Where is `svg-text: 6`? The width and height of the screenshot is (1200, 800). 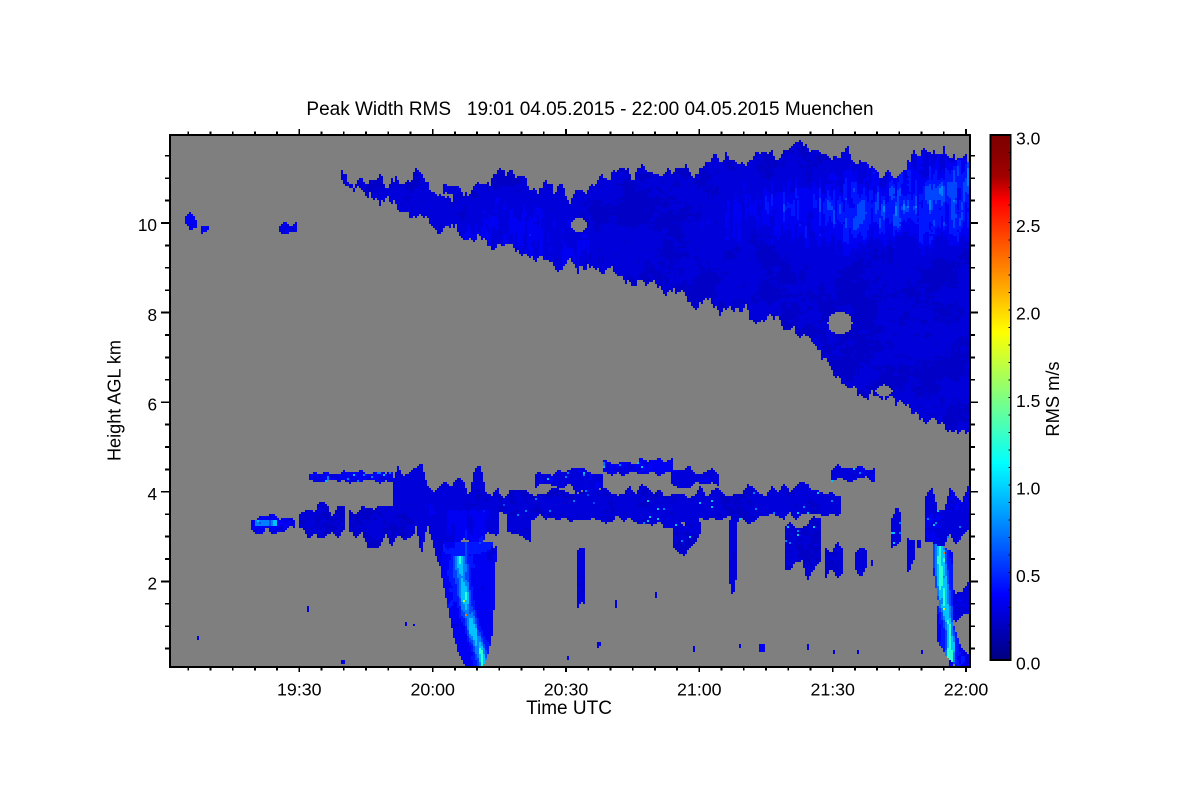
svg-text: 6 is located at coordinates (152, 404).